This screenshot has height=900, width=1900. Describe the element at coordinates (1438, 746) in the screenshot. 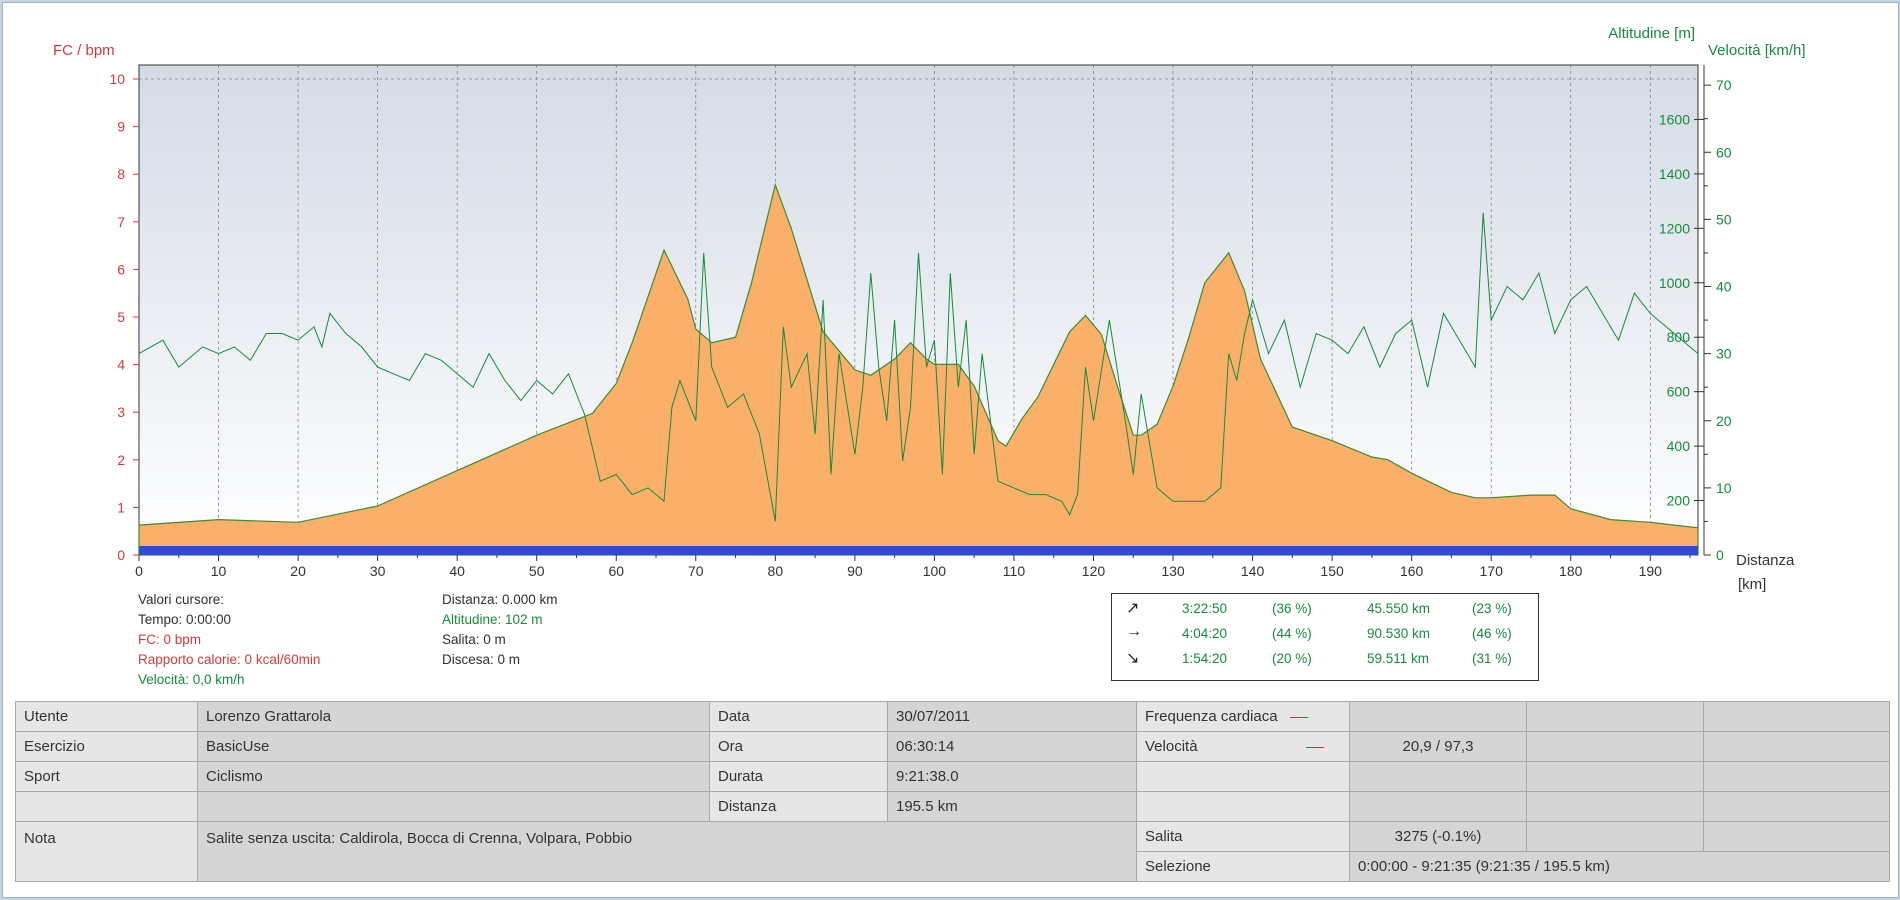

I see `velocita-value: 20,9 / 97,3` at that location.